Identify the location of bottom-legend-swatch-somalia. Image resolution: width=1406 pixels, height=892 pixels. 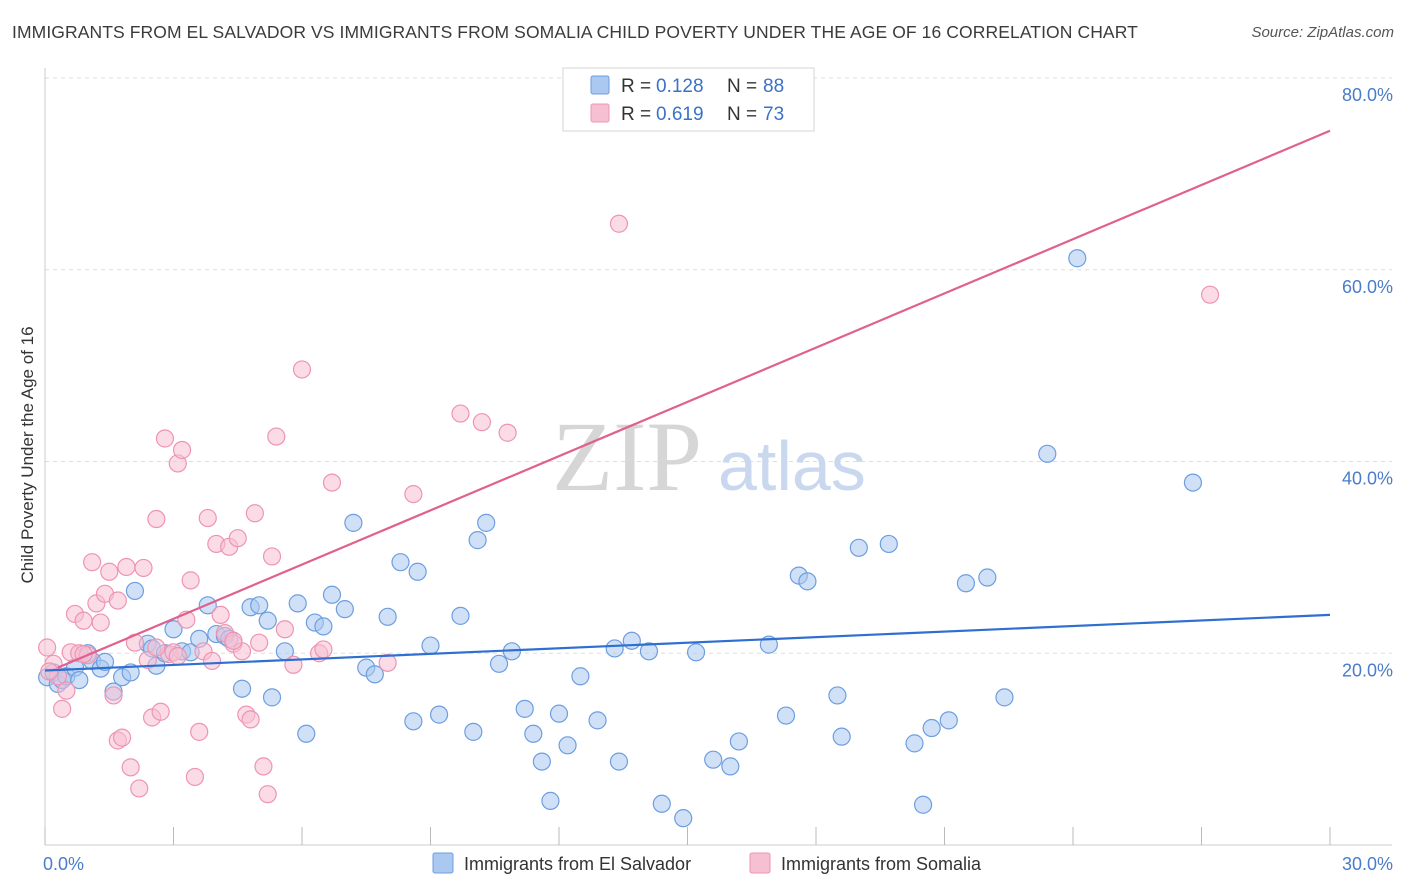
(760, 863).